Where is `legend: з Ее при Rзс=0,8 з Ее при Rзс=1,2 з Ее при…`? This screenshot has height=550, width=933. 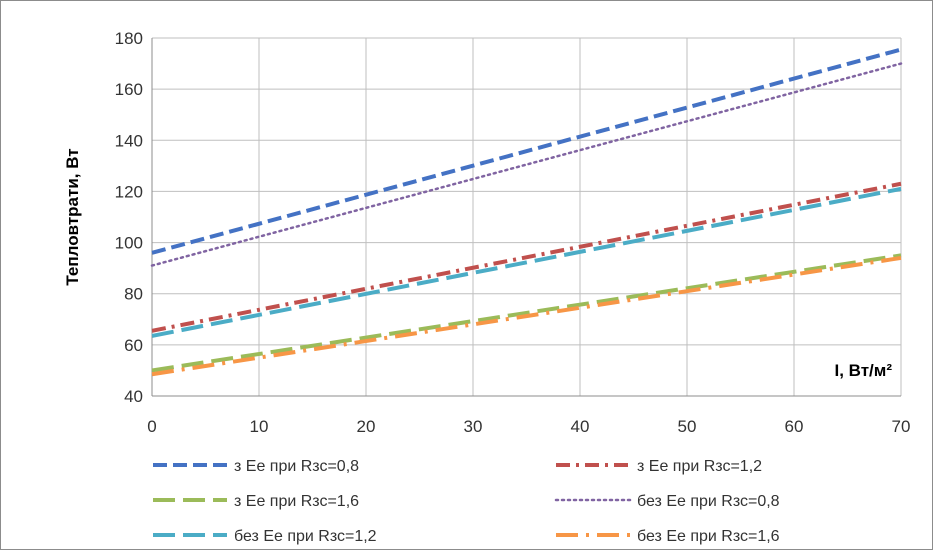
legend: з Ее при Rзс=0,8 з Ее при Rзс=1,2 з Ее при… is located at coordinates (466, 501).